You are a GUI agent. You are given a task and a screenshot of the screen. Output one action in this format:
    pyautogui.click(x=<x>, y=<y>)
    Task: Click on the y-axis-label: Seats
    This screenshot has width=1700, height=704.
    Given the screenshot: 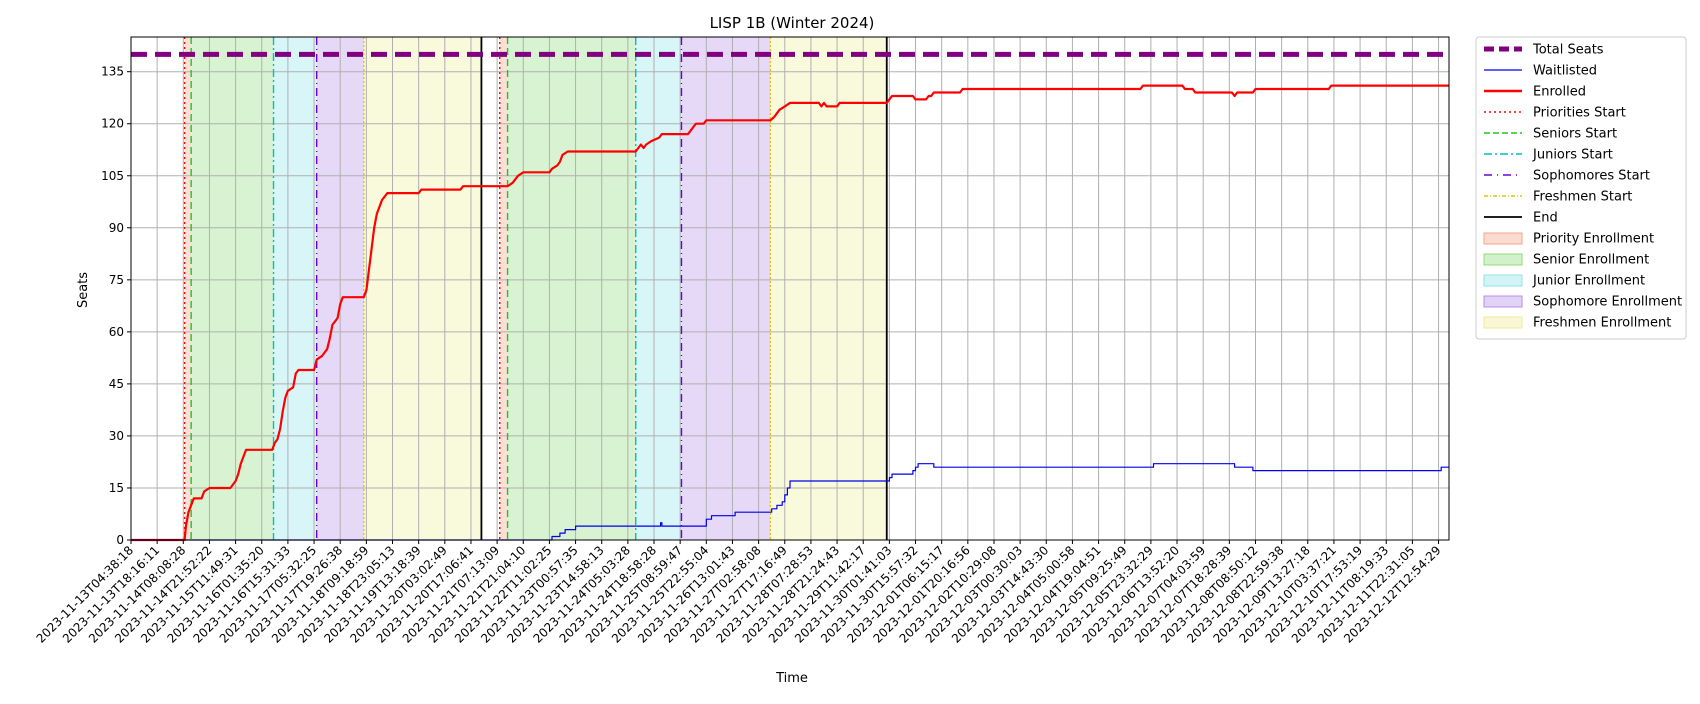 What is the action you would take?
    pyautogui.click(x=83, y=290)
    